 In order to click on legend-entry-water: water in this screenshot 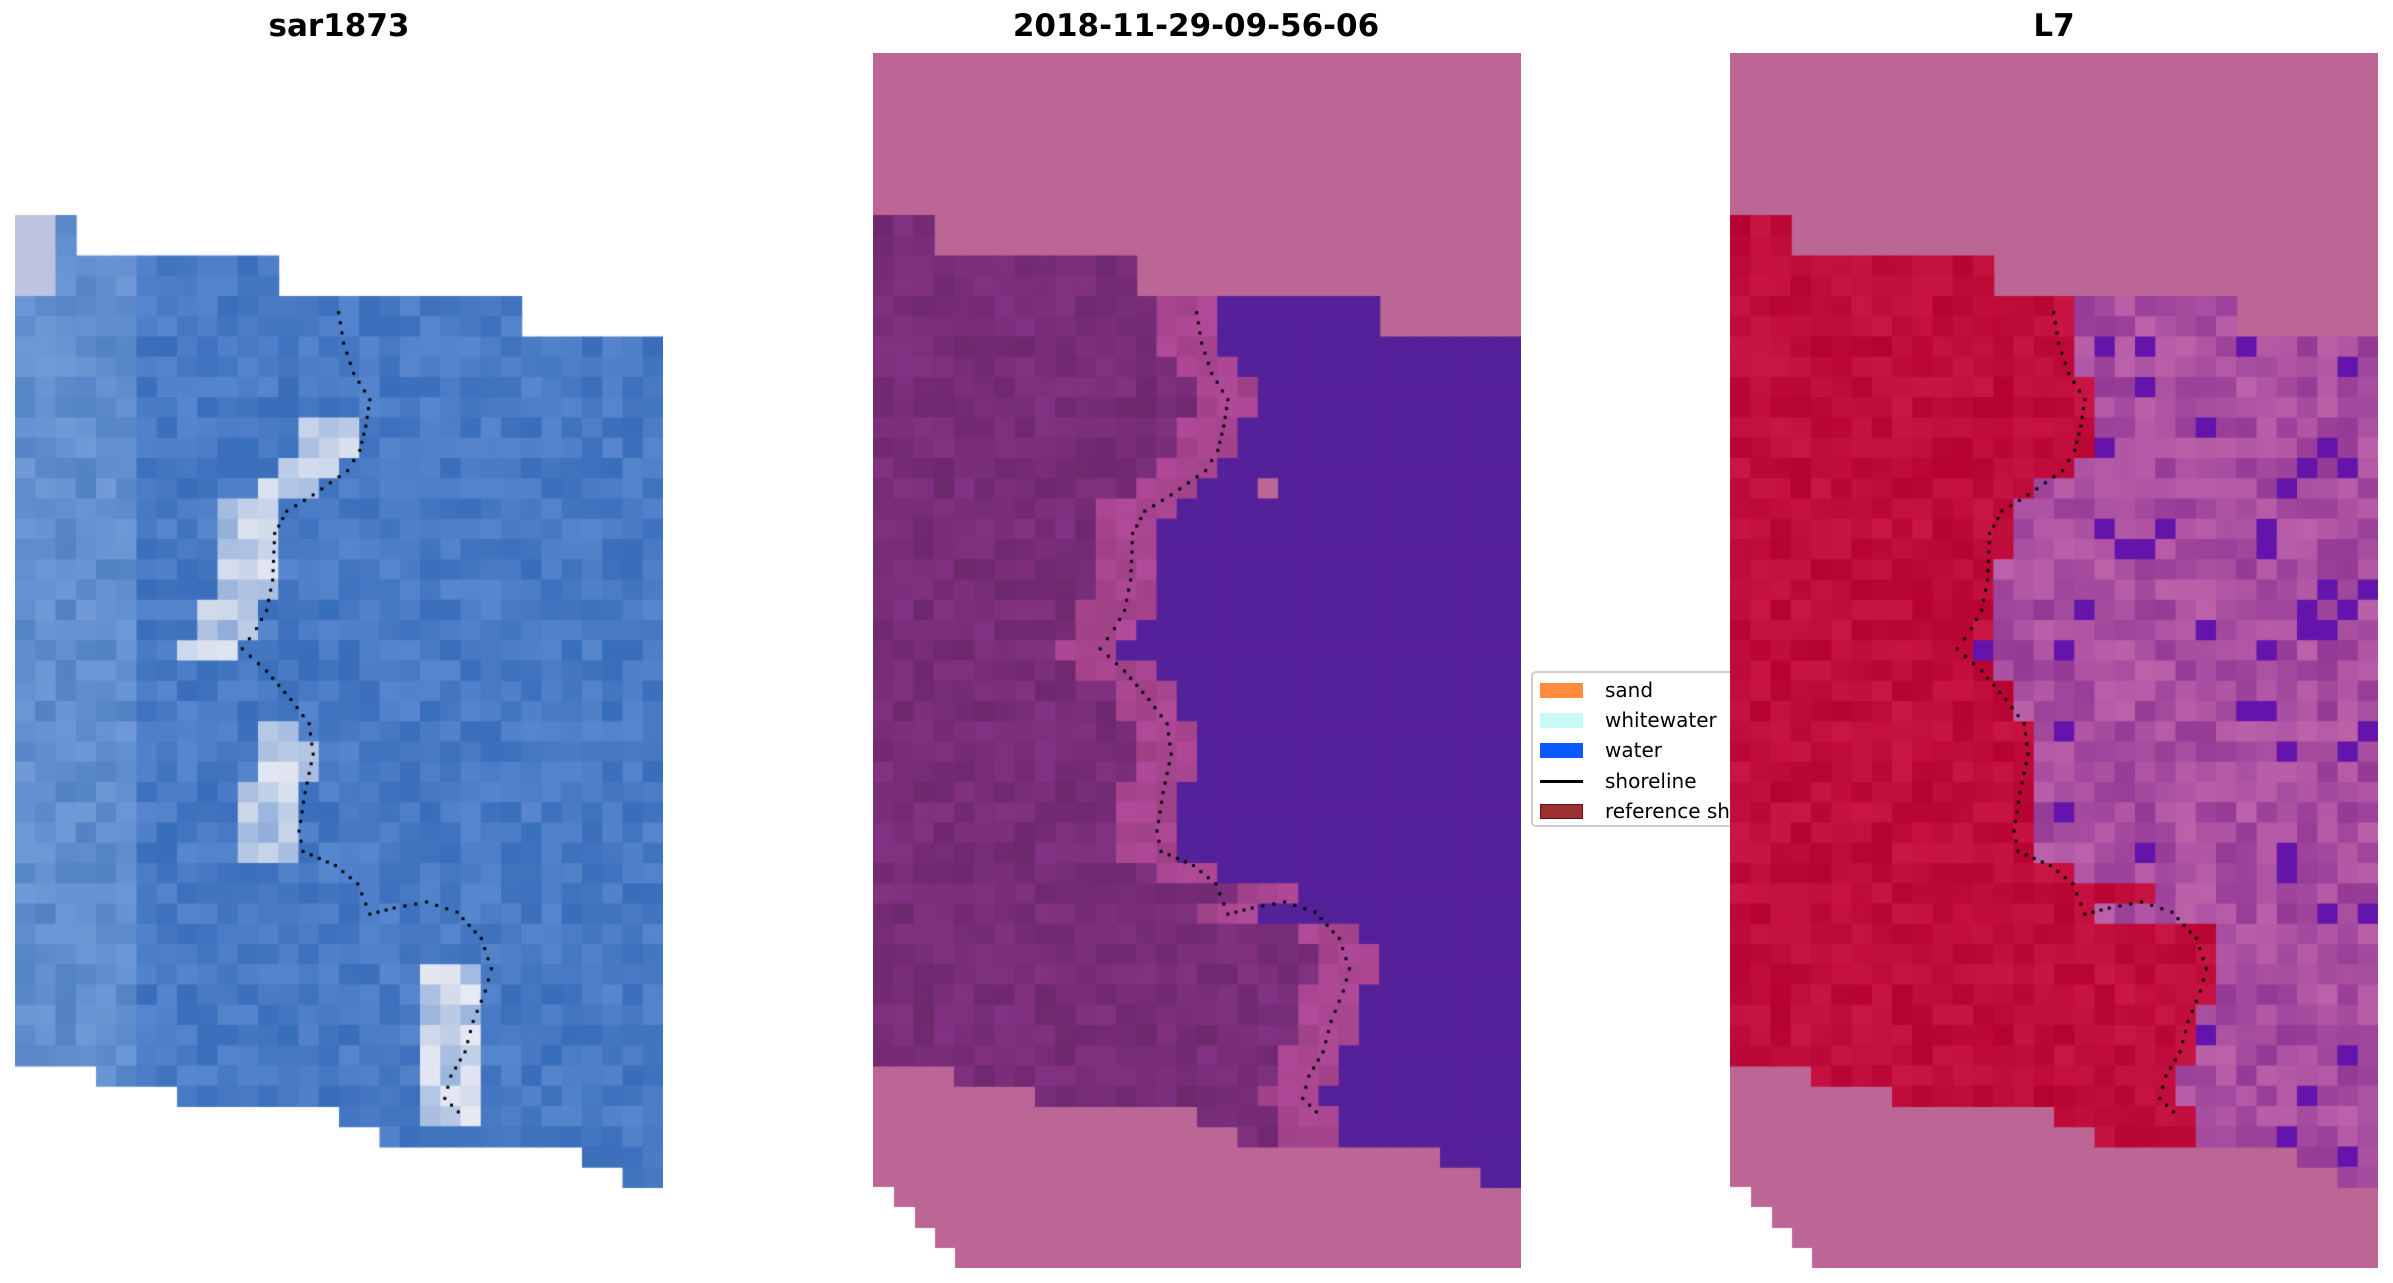, I will do `click(1601, 750)`.